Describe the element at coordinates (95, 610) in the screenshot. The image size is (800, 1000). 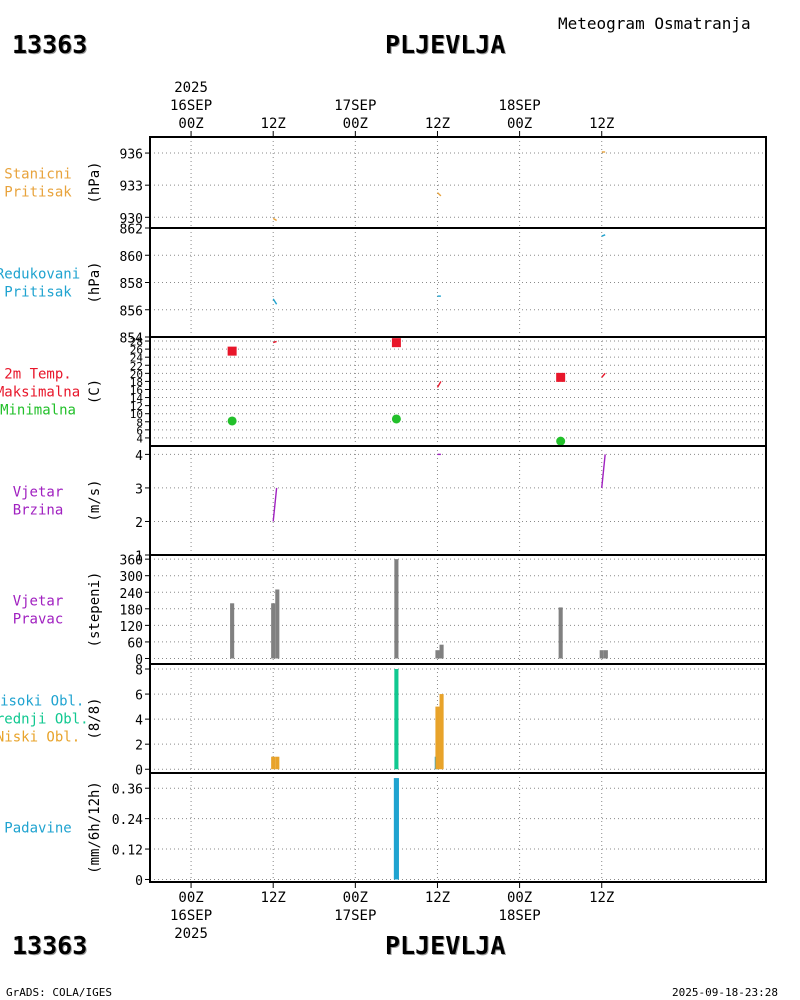
I see `wind_direction-unit-label: (stepeni)` at that location.